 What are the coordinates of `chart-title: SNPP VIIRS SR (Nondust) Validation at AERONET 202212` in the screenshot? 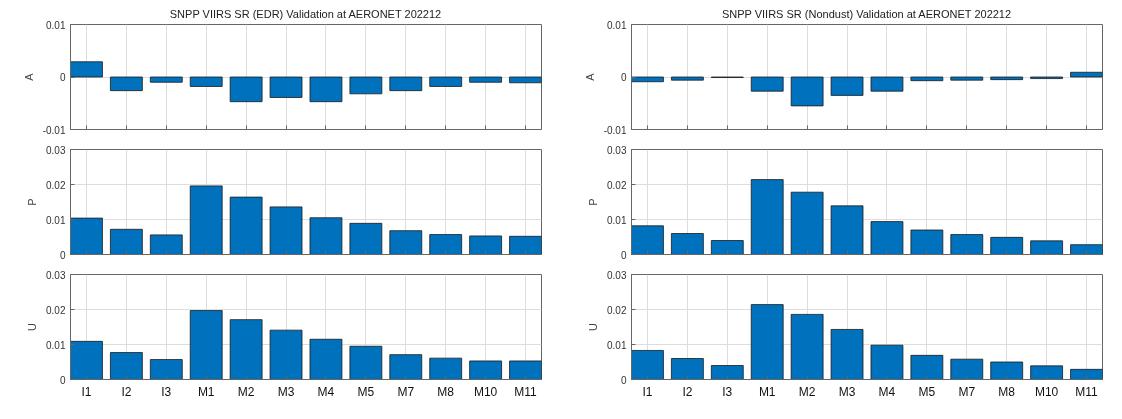 It's located at (866, 13).